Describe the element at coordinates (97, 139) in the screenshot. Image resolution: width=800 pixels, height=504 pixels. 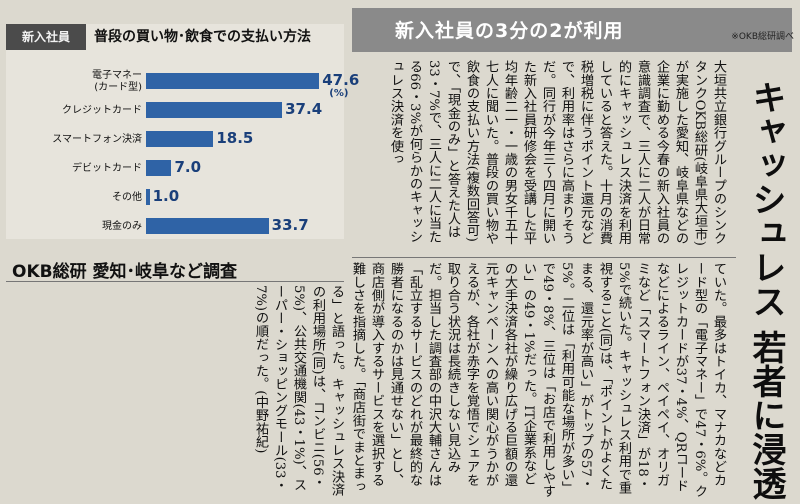
I see `category-label-line: スマートフォン決済` at that location.